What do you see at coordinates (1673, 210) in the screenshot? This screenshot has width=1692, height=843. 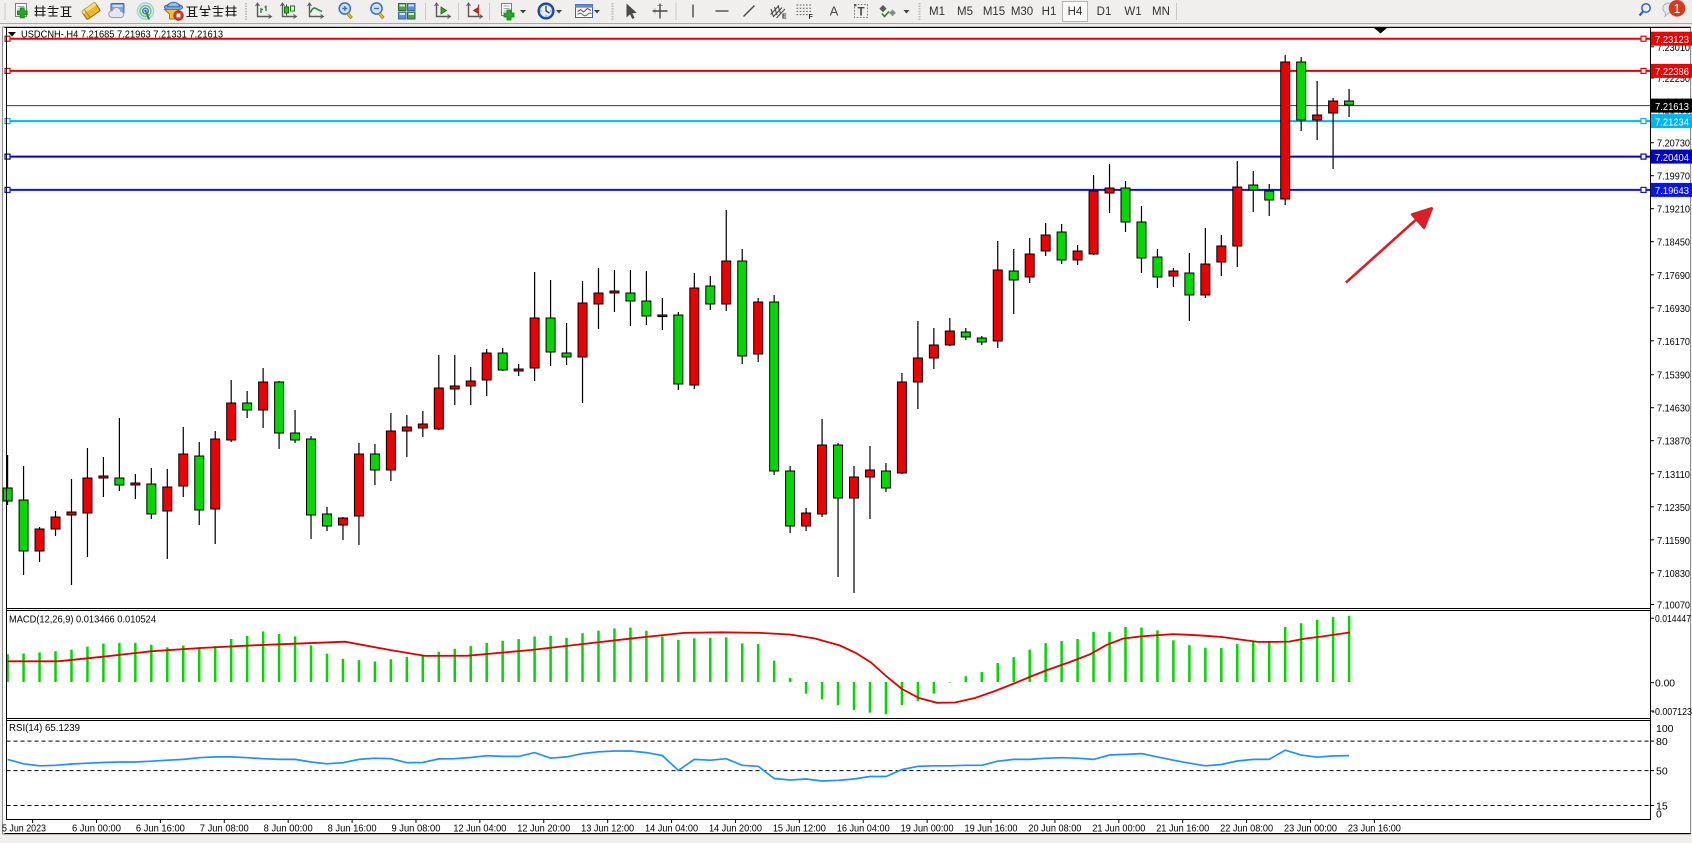 I see `svg-text: 7.19210` at bounding box center [1673, 210].